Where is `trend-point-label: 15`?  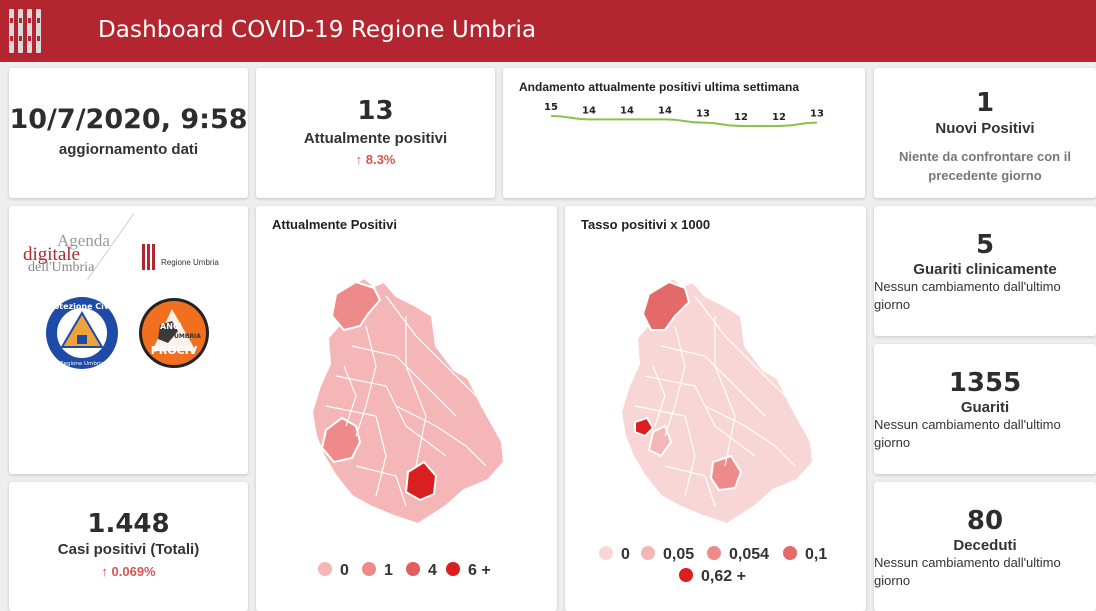
trend-point-label: 15 is located at coordinates (551, 107).